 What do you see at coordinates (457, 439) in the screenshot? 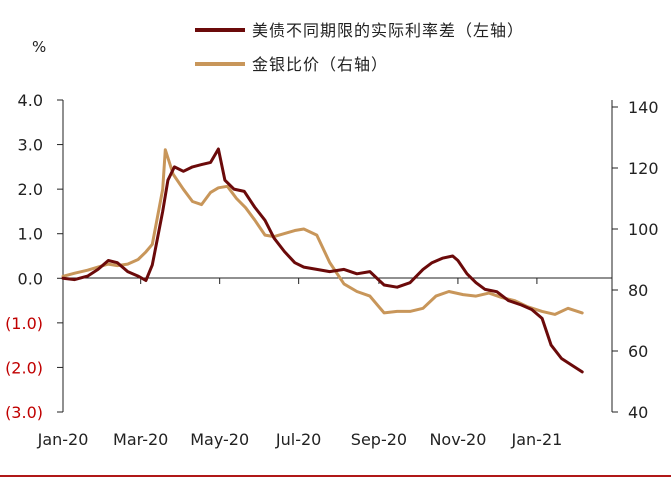
I see `x-tick-label: Nov-20` at bounding box center [457, 439].